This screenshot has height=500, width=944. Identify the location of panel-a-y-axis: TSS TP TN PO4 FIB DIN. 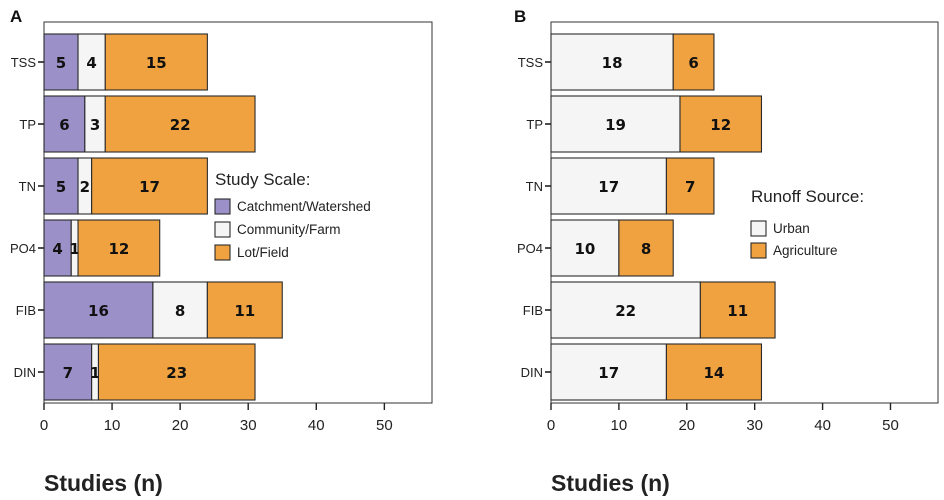
(27, 217).